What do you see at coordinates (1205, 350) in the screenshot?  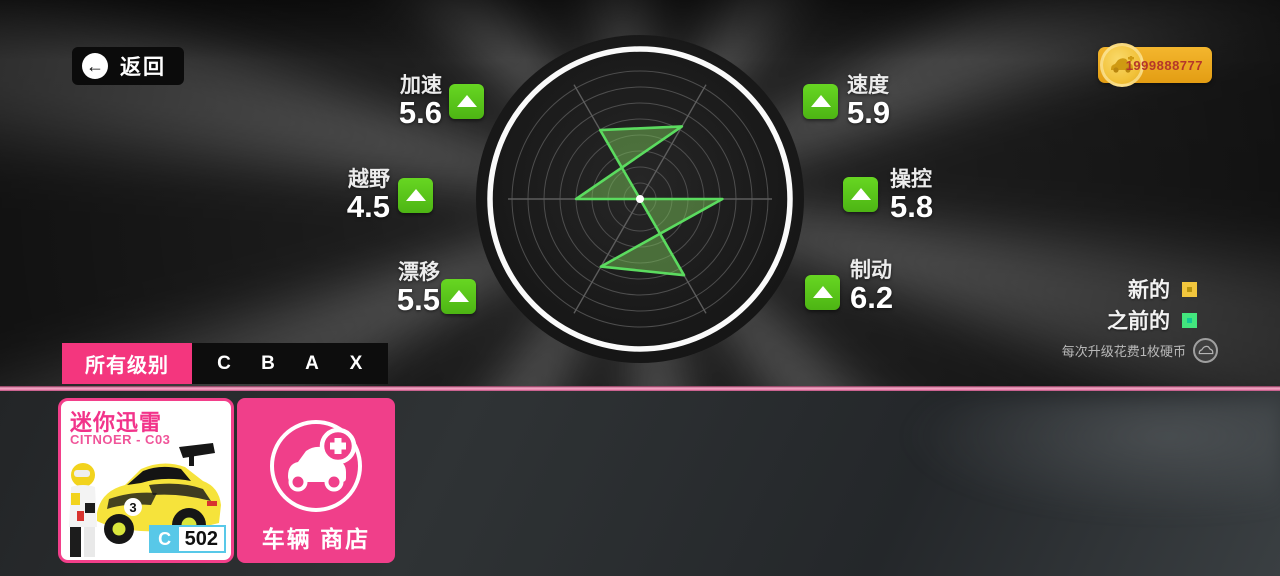 I see `coin-outline-icon` at bounding box center [1205, 350].